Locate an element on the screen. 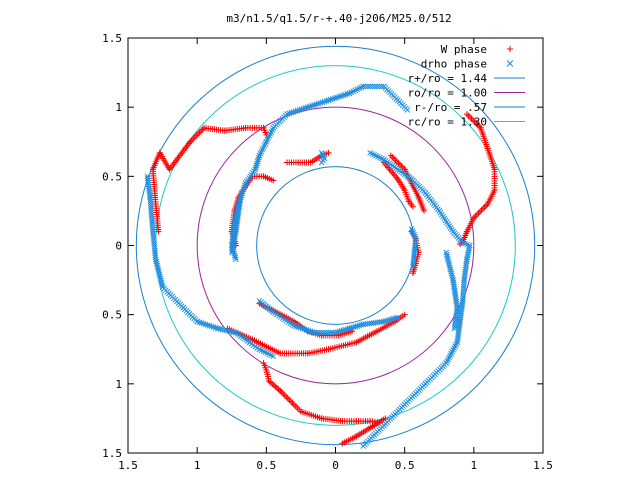 This screenshot has width=640, height=480. legend-label: drho phase is located at coordinates (454, 64).